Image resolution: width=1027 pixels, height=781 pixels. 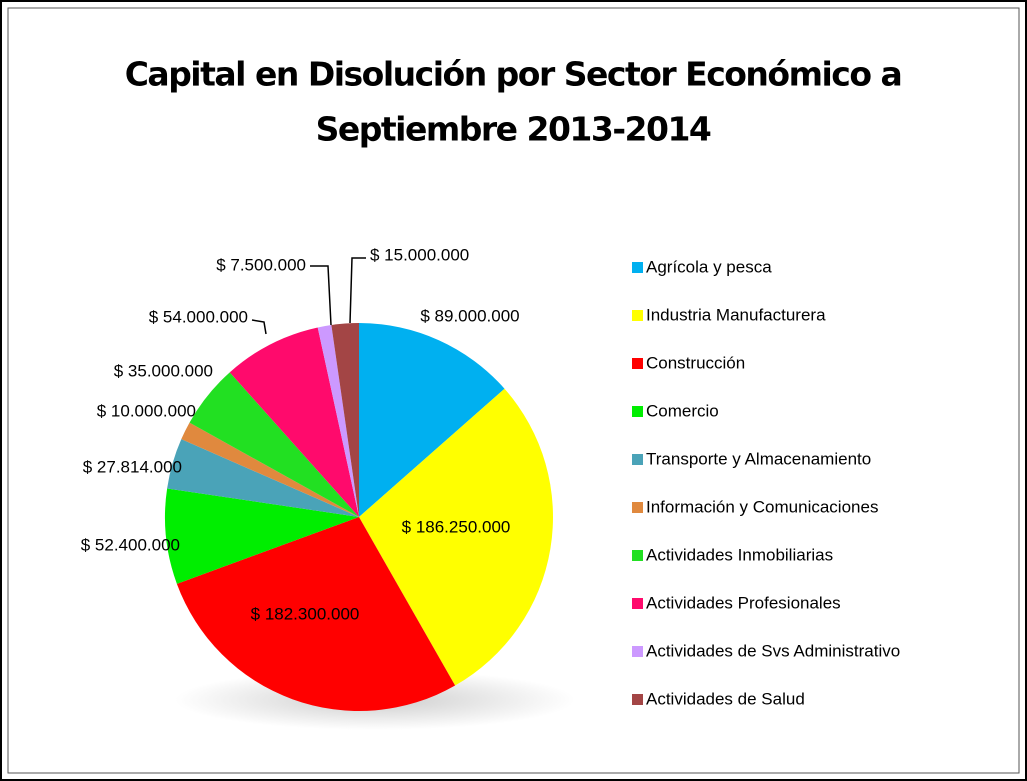 What do you see at coordinates (709, 266) in the screenshot?
I see `legend-label: Agrícola y pesca` at bounding box center [709, 266].